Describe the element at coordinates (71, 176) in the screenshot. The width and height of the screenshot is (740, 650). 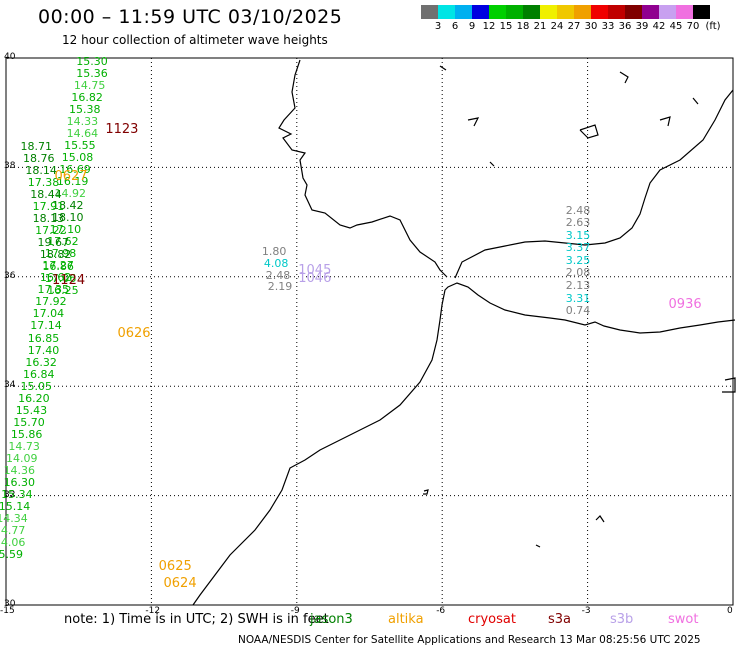
I see `pass-time-label: 0627` at that location.